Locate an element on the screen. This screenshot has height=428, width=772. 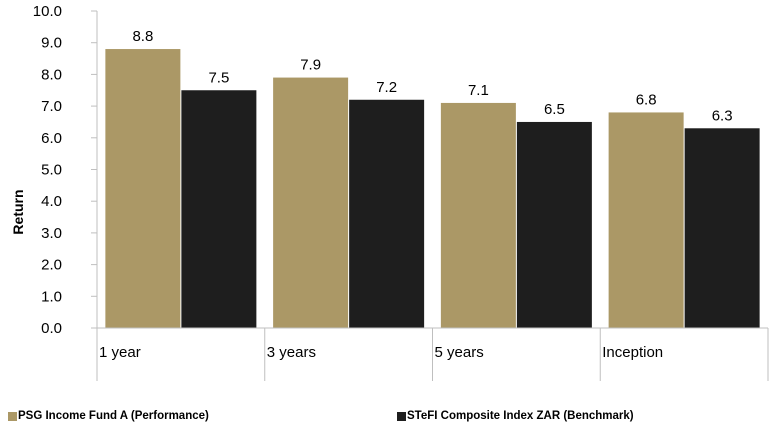
y-tick-label: 4.0 is located at coordinates (51, 201).